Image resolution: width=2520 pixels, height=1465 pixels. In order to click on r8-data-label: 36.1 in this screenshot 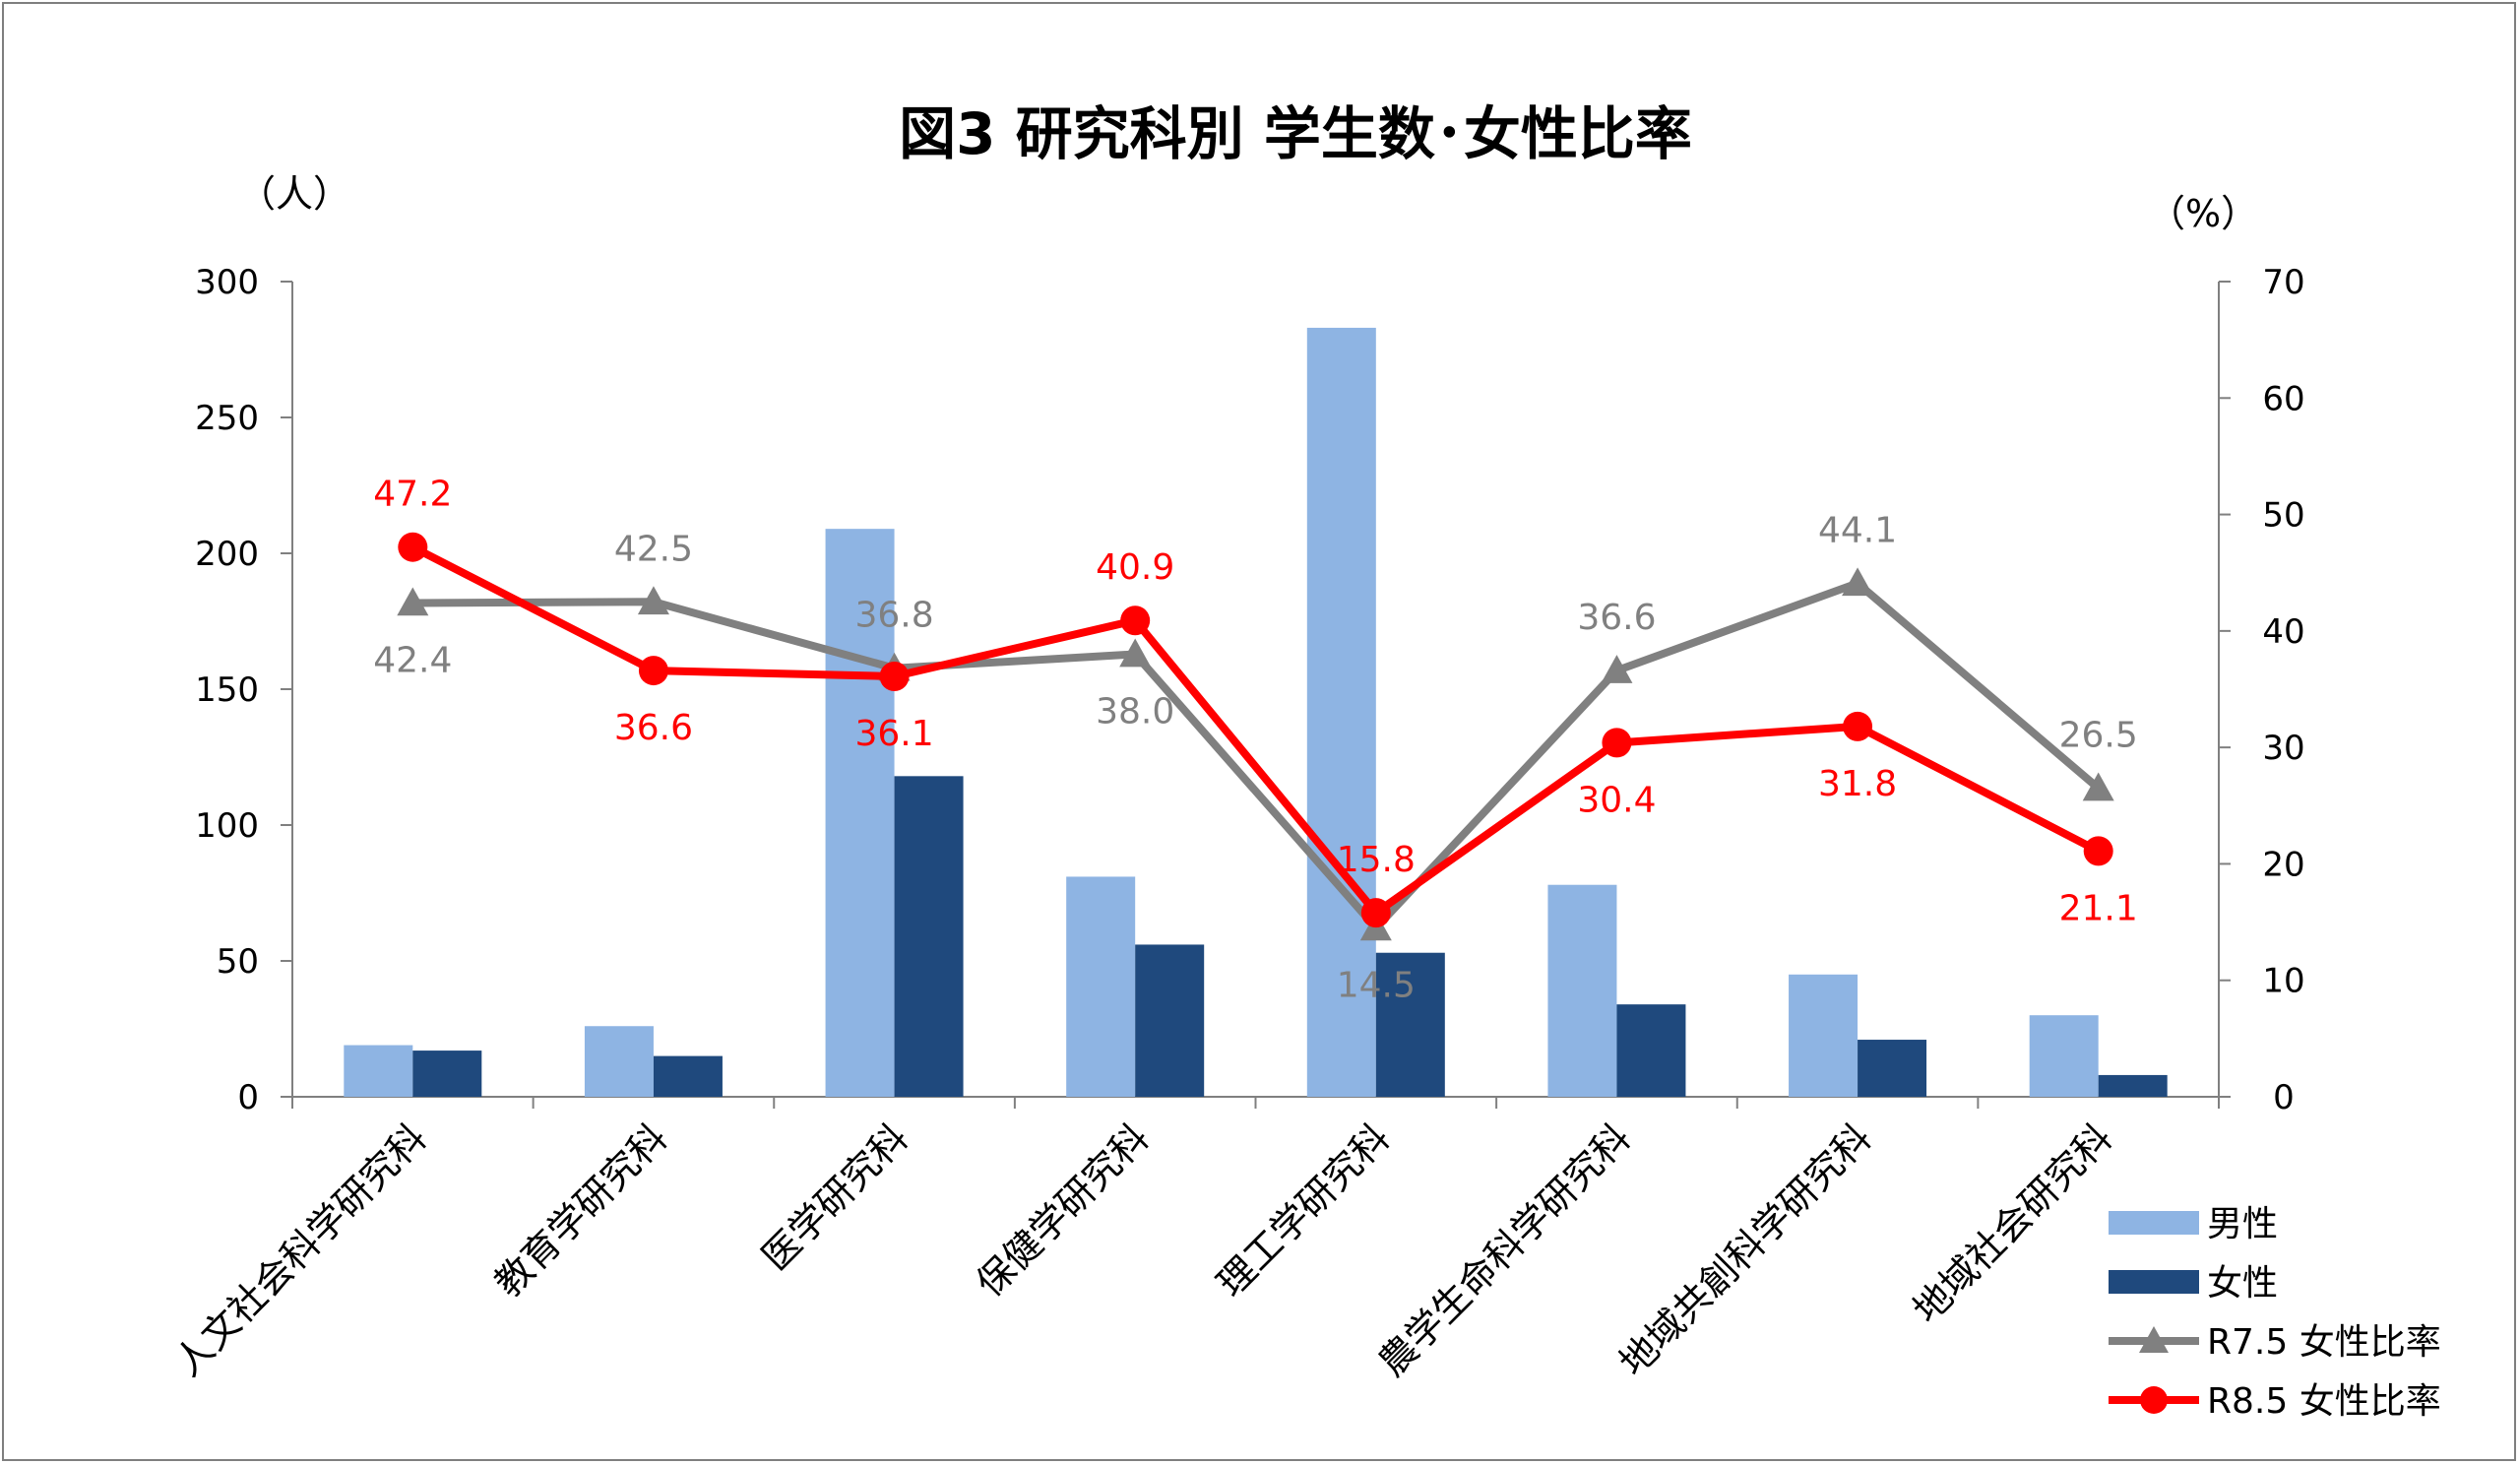, I will do `click(893, 734)`.